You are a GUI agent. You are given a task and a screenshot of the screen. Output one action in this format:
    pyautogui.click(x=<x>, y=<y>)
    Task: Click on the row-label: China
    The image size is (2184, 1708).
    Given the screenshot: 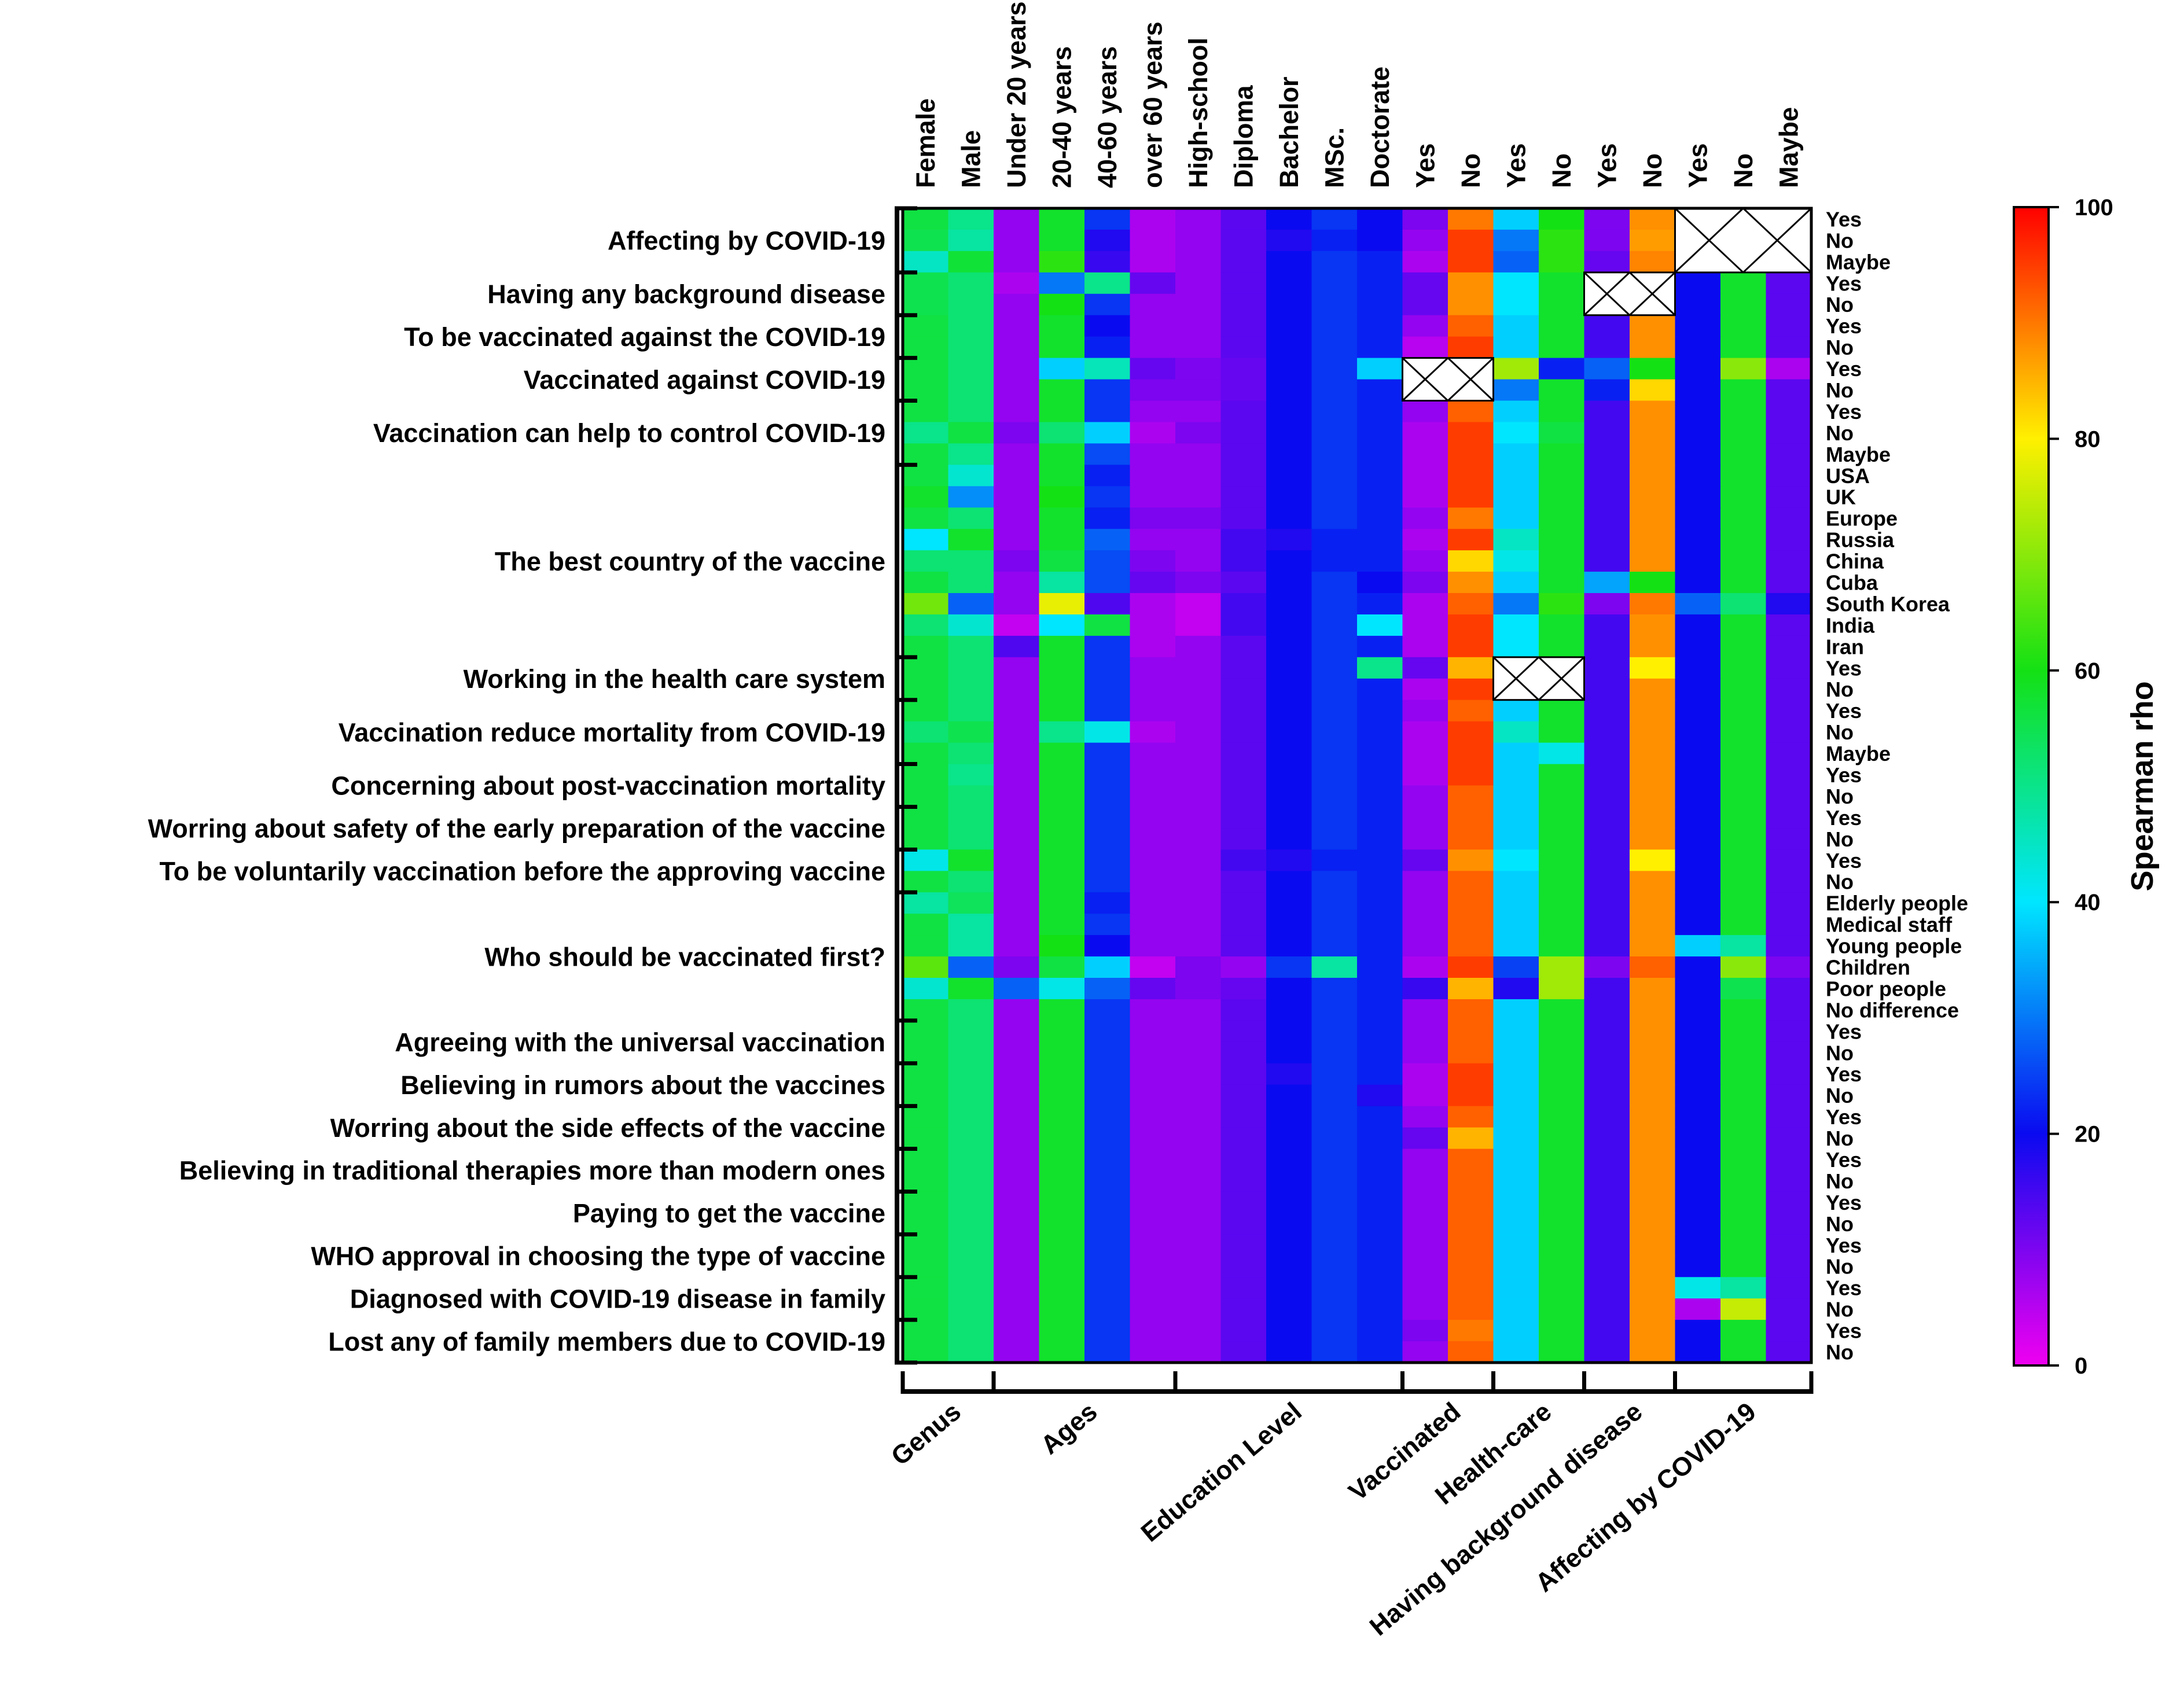 What is the action you would take?
    pyautogui.click(x=1855, y=561)
    